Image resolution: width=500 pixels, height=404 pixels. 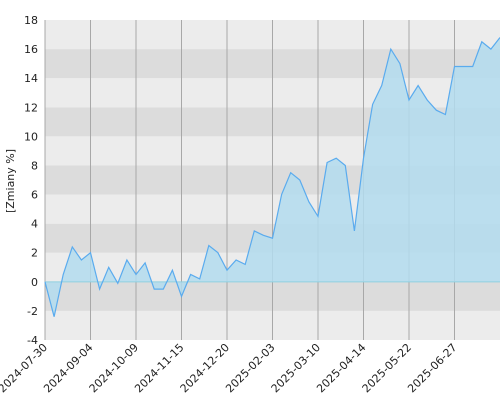 I want to click on y-tick-label: -2, so click(x=32, y=311).